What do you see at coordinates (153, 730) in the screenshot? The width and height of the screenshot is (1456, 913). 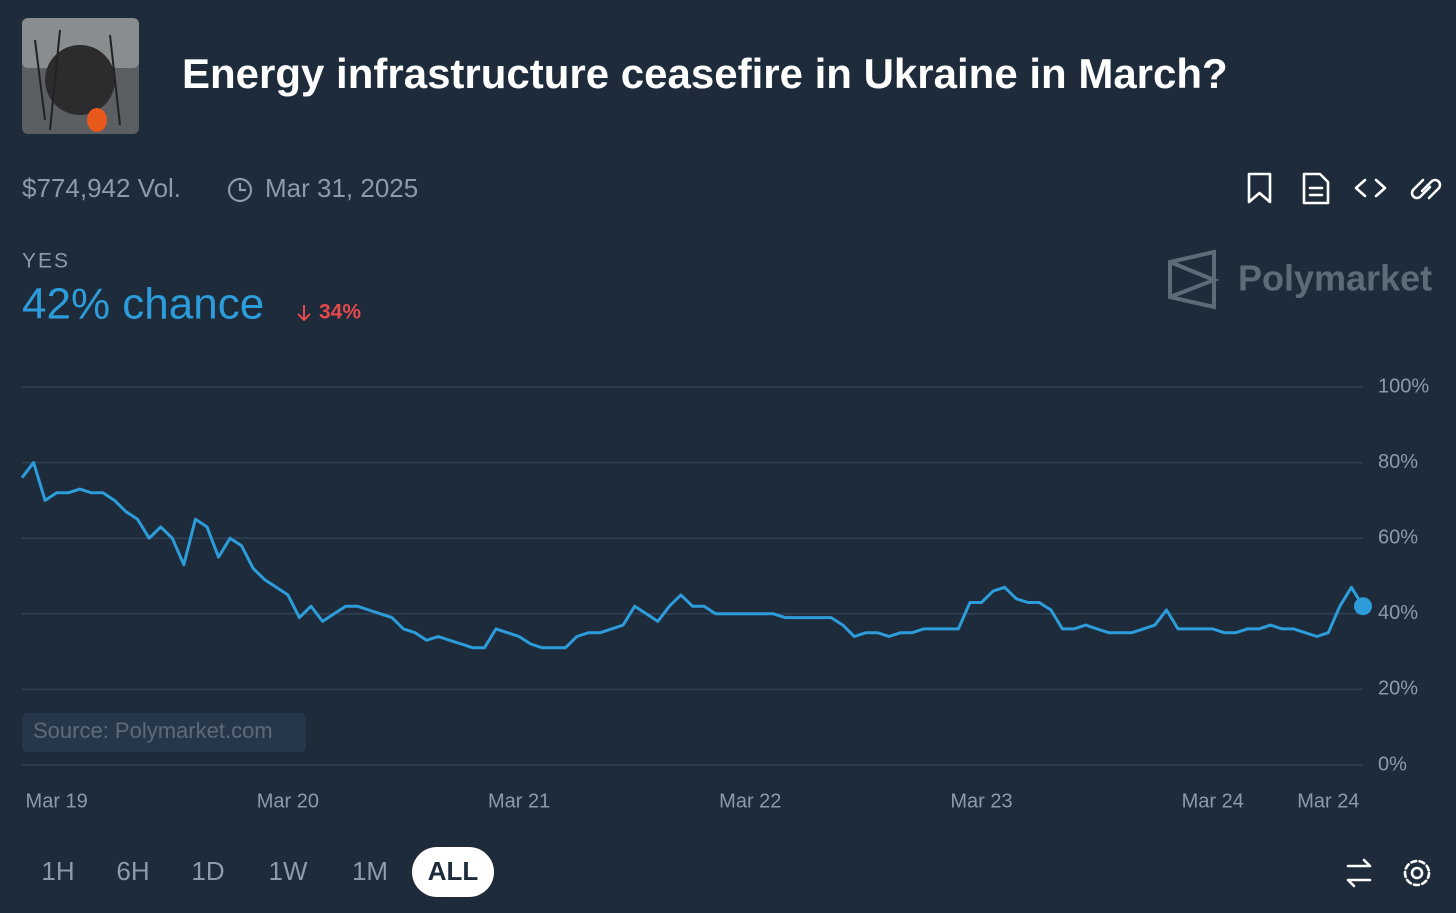 I see `source: Source: Polymarket.com` at bounding box center [153, 730].